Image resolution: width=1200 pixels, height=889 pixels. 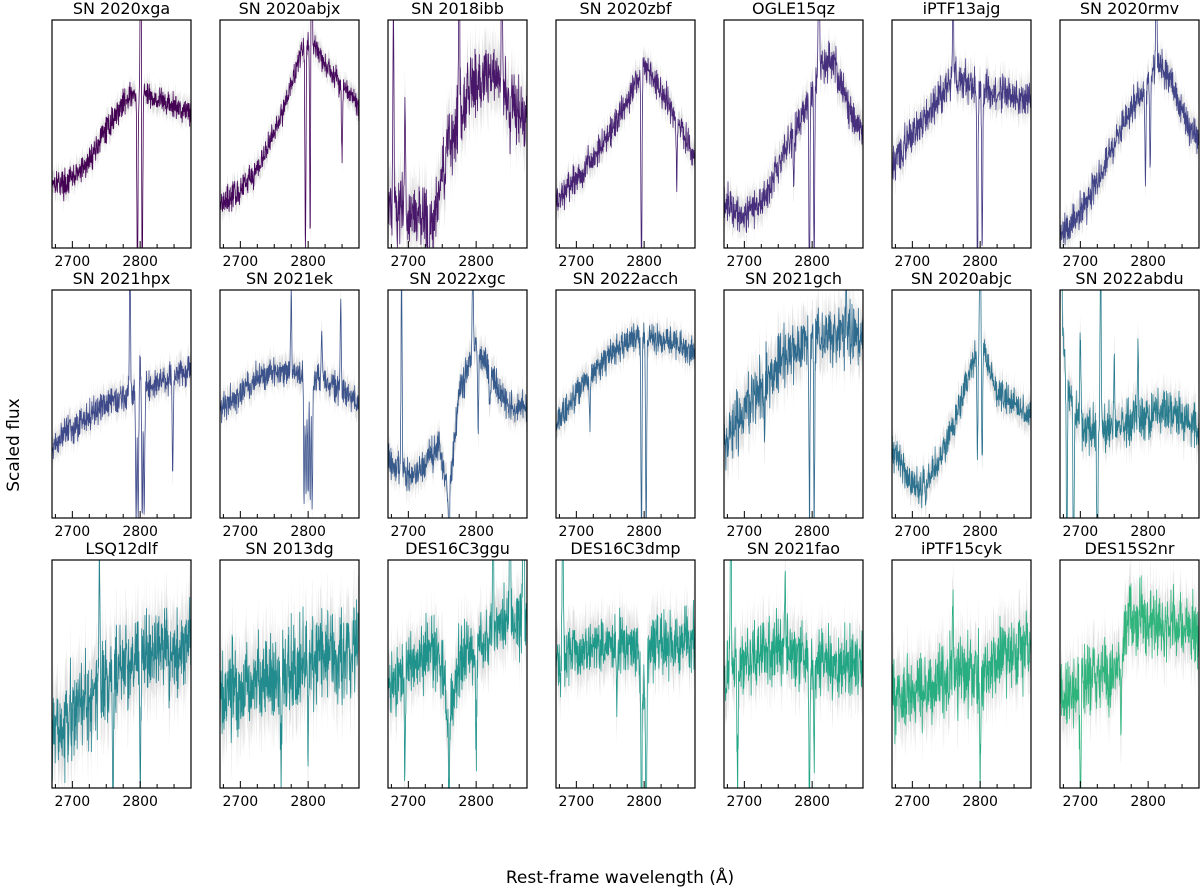 What do you see at coordinates (625, 404) in the screenshot?
I see `spectrum-panel: 2700 2800 SN 2022acch` at bounding box center [625, 404].